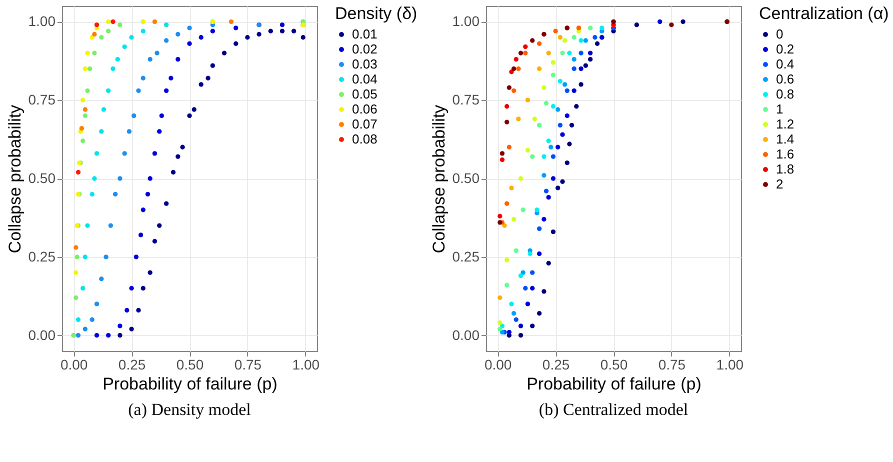  Describe the element at coordinates (785, 94) in the screenshot. I see `legend-label: 0.8` at that location.